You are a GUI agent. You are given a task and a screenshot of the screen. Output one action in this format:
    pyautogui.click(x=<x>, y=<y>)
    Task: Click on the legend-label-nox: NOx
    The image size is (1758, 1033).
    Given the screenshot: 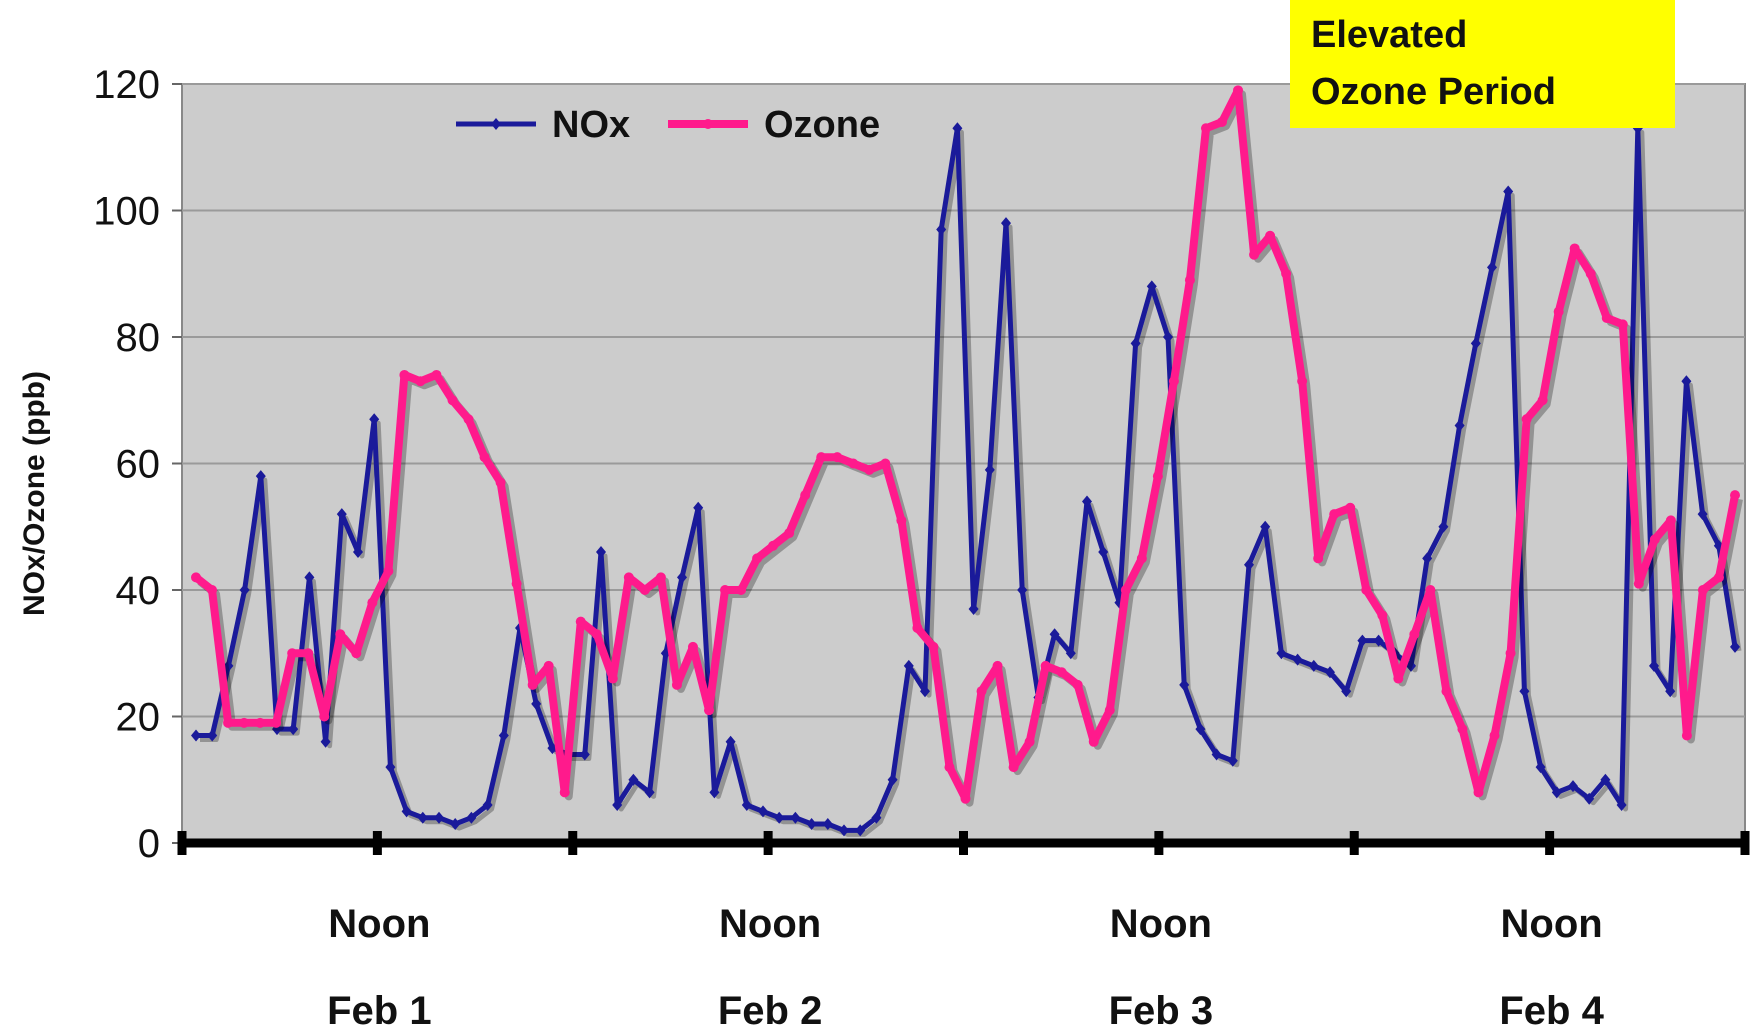 What is the action you would take?
    pyautogui.click(x=591, y=125)
    